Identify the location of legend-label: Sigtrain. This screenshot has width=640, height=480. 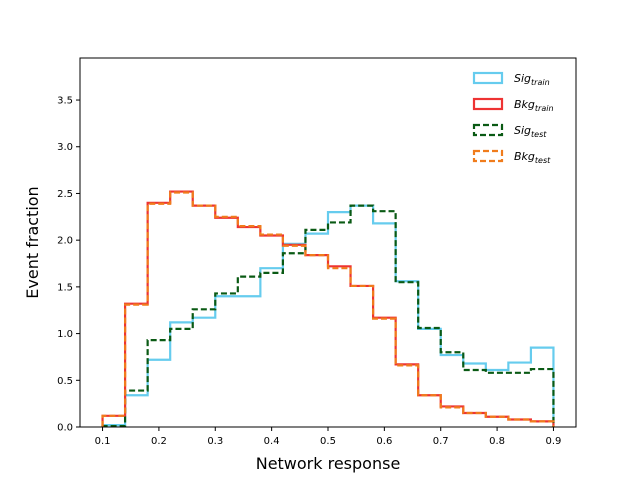
(532, 79).